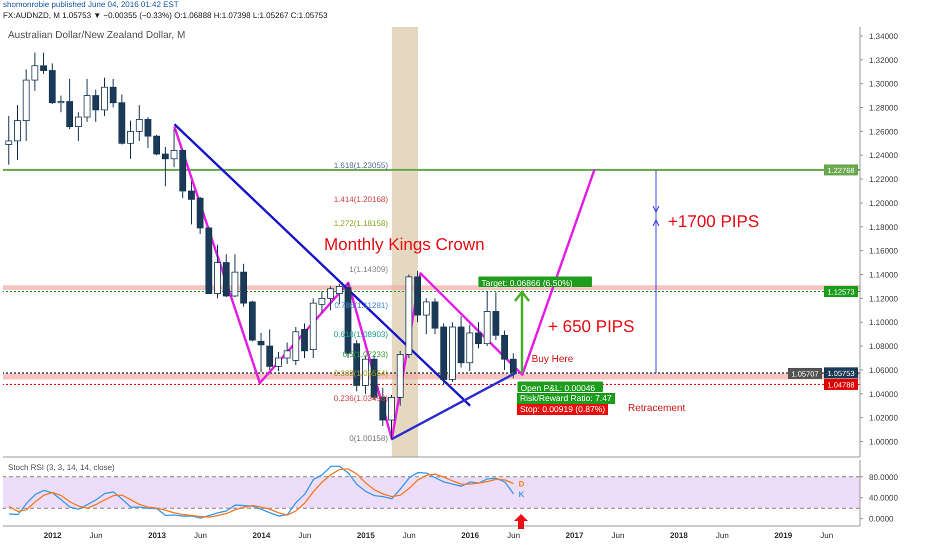 The width and height of the screenshot is (932, 550). Describe the element at coordinates (361, 165) in the screenshot. I see `annotation: 1.618(1.23055)` at that location.